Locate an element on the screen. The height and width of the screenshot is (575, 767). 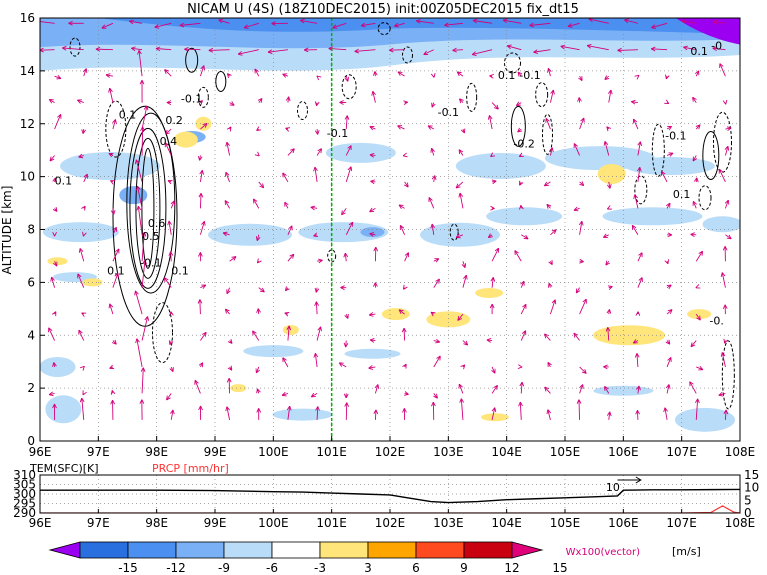
sub-x-tick-label: 108E is located at coordinates (740, 523).